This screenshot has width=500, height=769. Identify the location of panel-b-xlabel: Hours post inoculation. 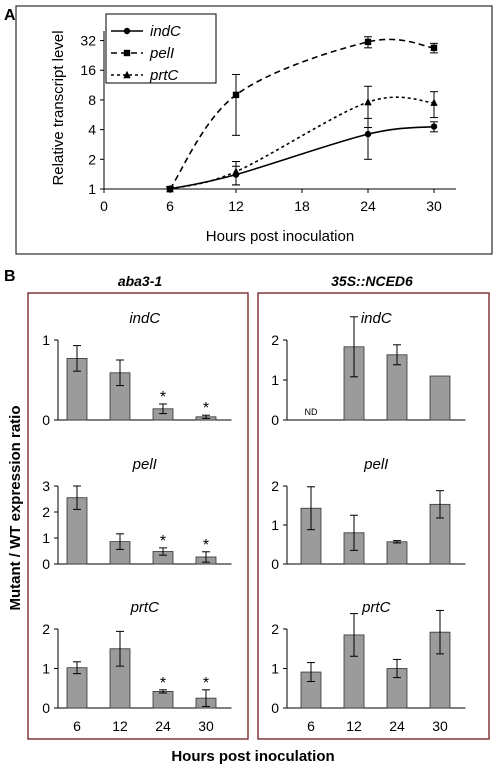
(252, 756).